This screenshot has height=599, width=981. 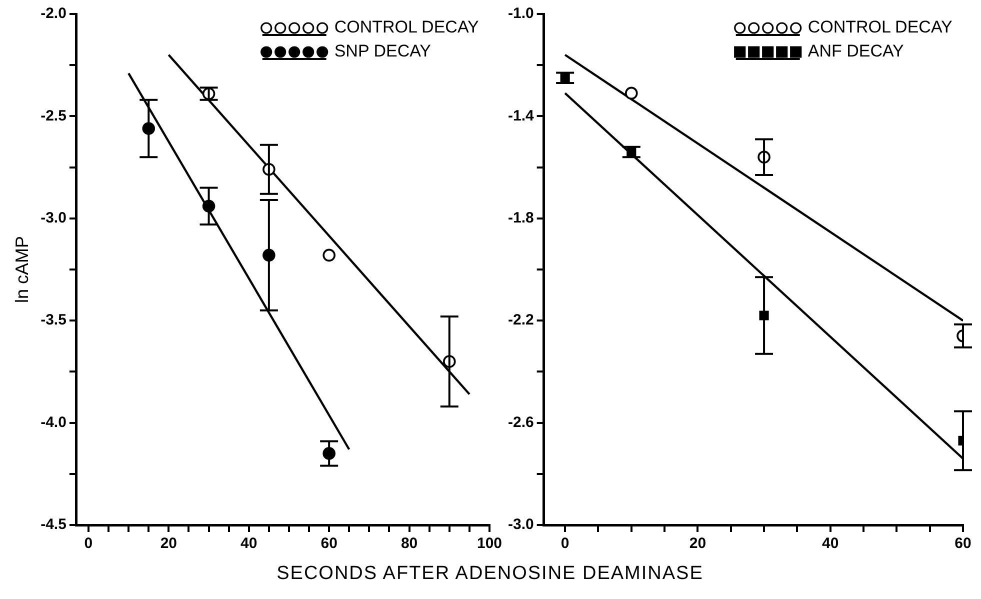 What do you see at coordinates (521, 13) in the screenshot?
I see `y-tick-label: -1.0` at bounding box center [521, 13].